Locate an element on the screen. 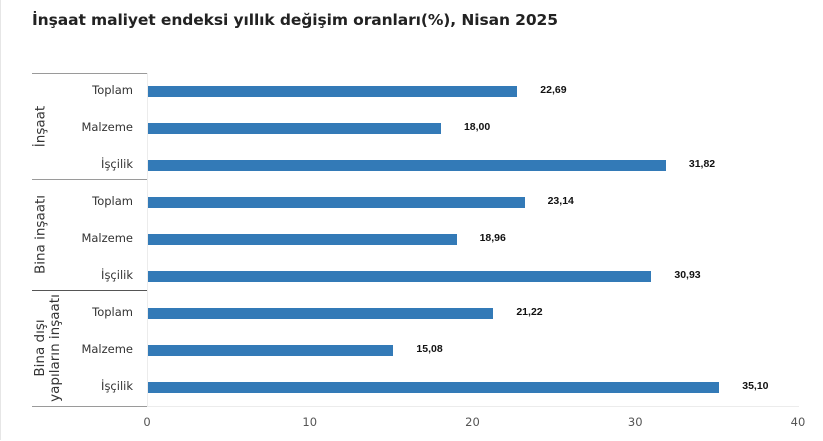 Image resolution: width=823 pixels, height=441 pixels. data-label: 35,10 is located at coordinates (755, 386).